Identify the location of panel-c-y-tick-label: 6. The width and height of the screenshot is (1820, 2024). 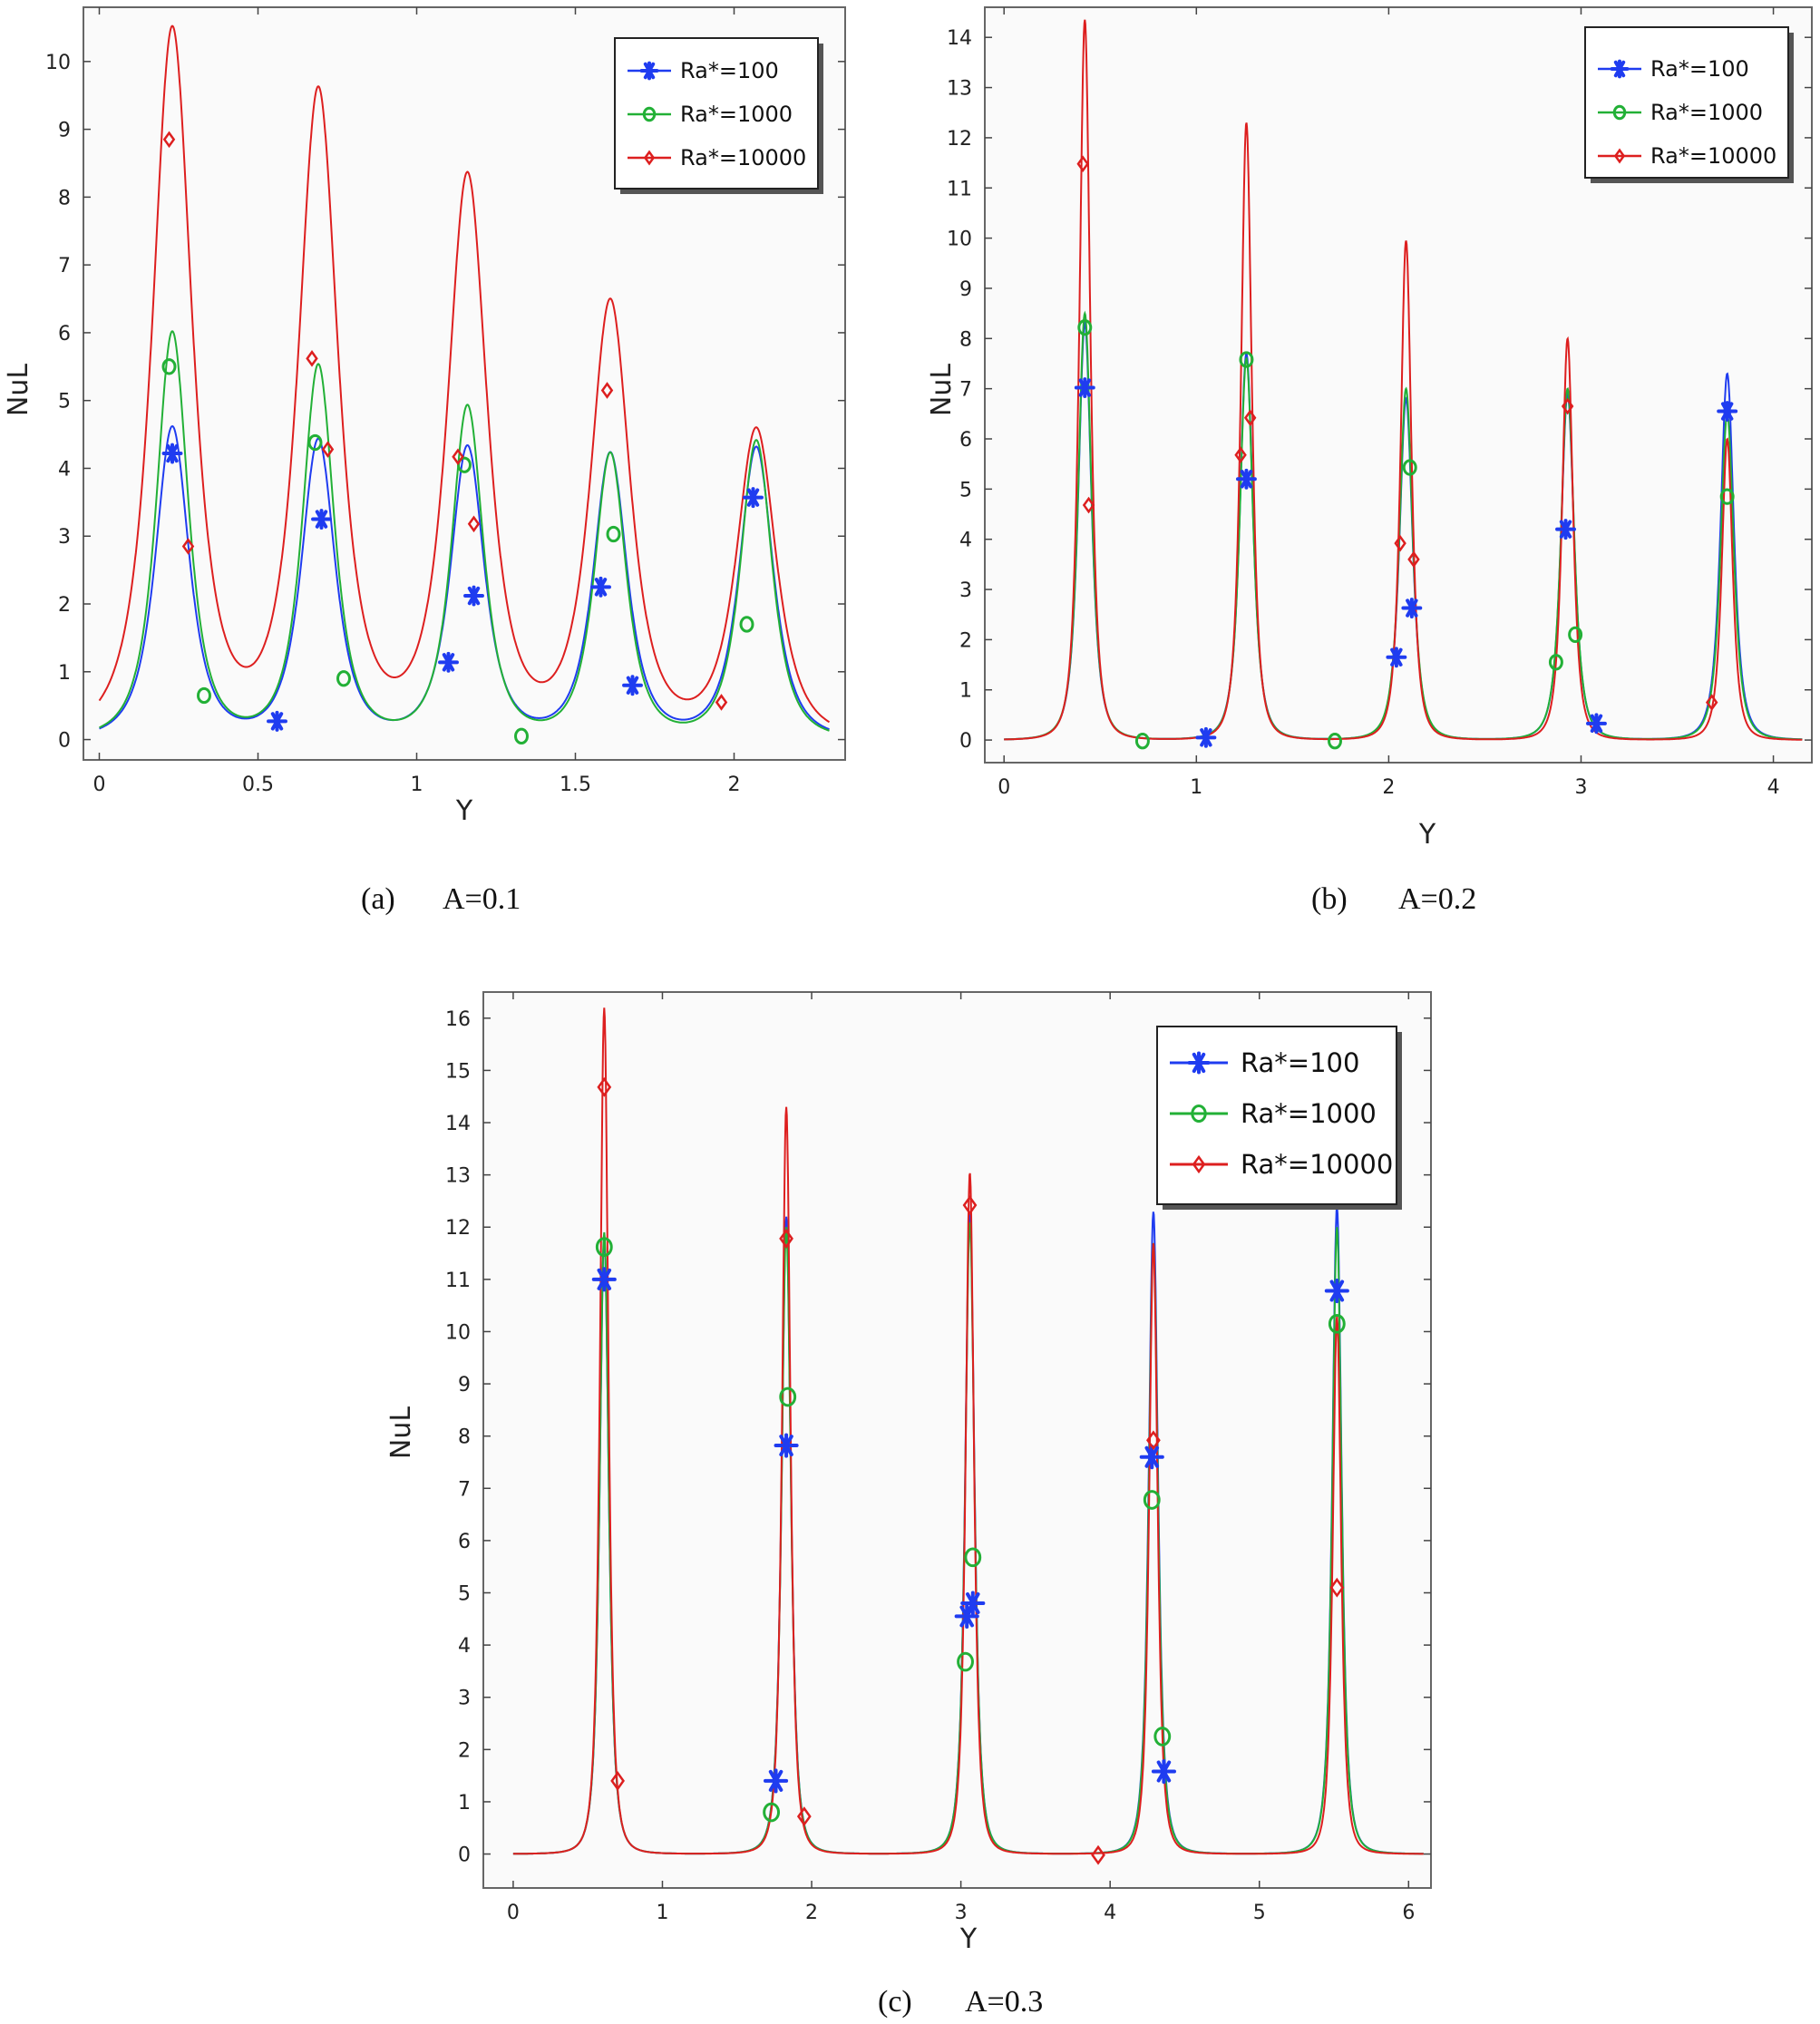
(464, 1542).